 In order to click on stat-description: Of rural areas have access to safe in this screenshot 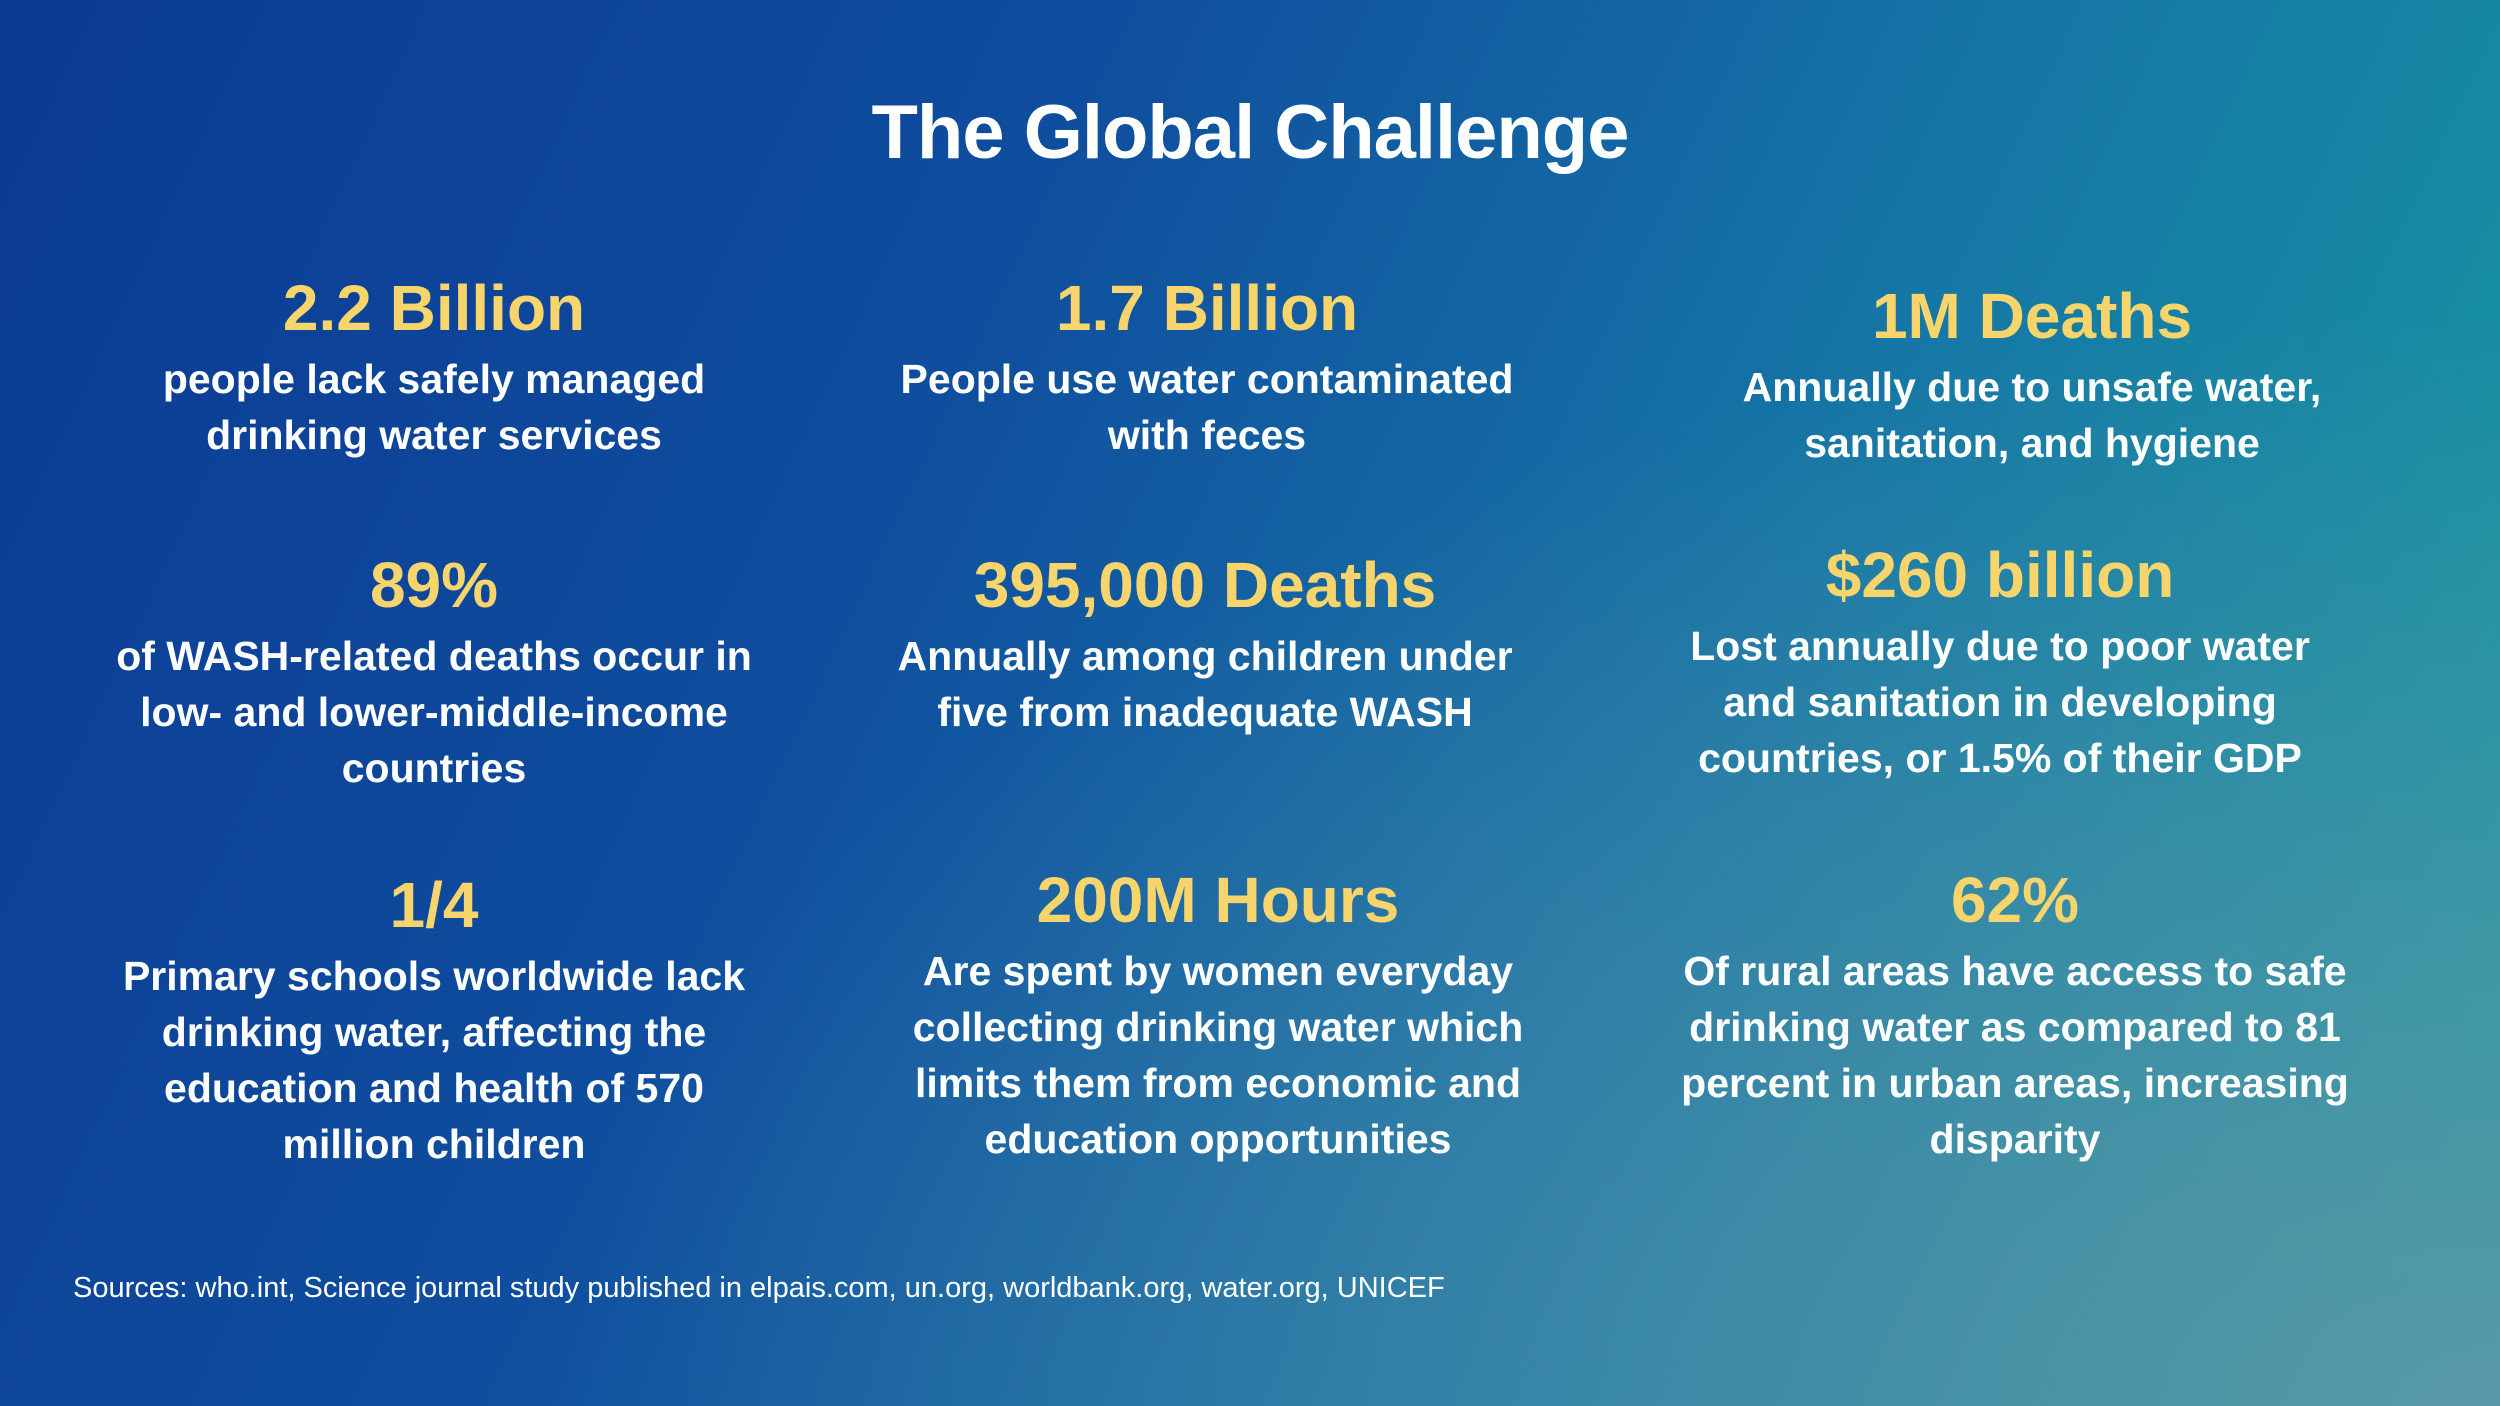, I will do `click(2015, 971)`.